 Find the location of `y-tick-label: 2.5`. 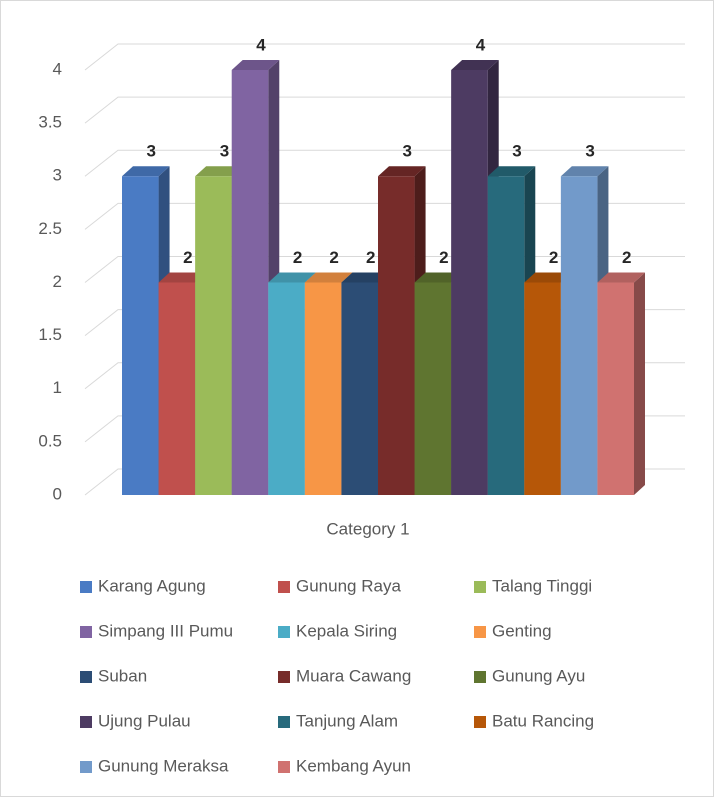

y-tick-label: 2.5 is located at coordinates (50, 228).